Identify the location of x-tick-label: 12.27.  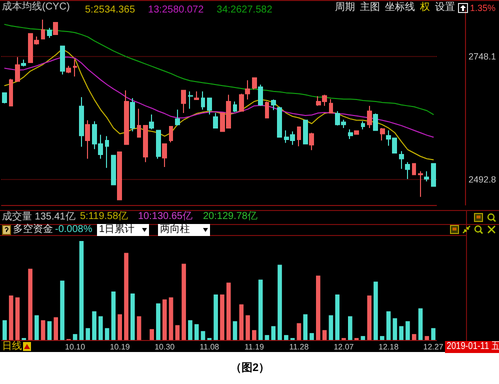
(433, 347).